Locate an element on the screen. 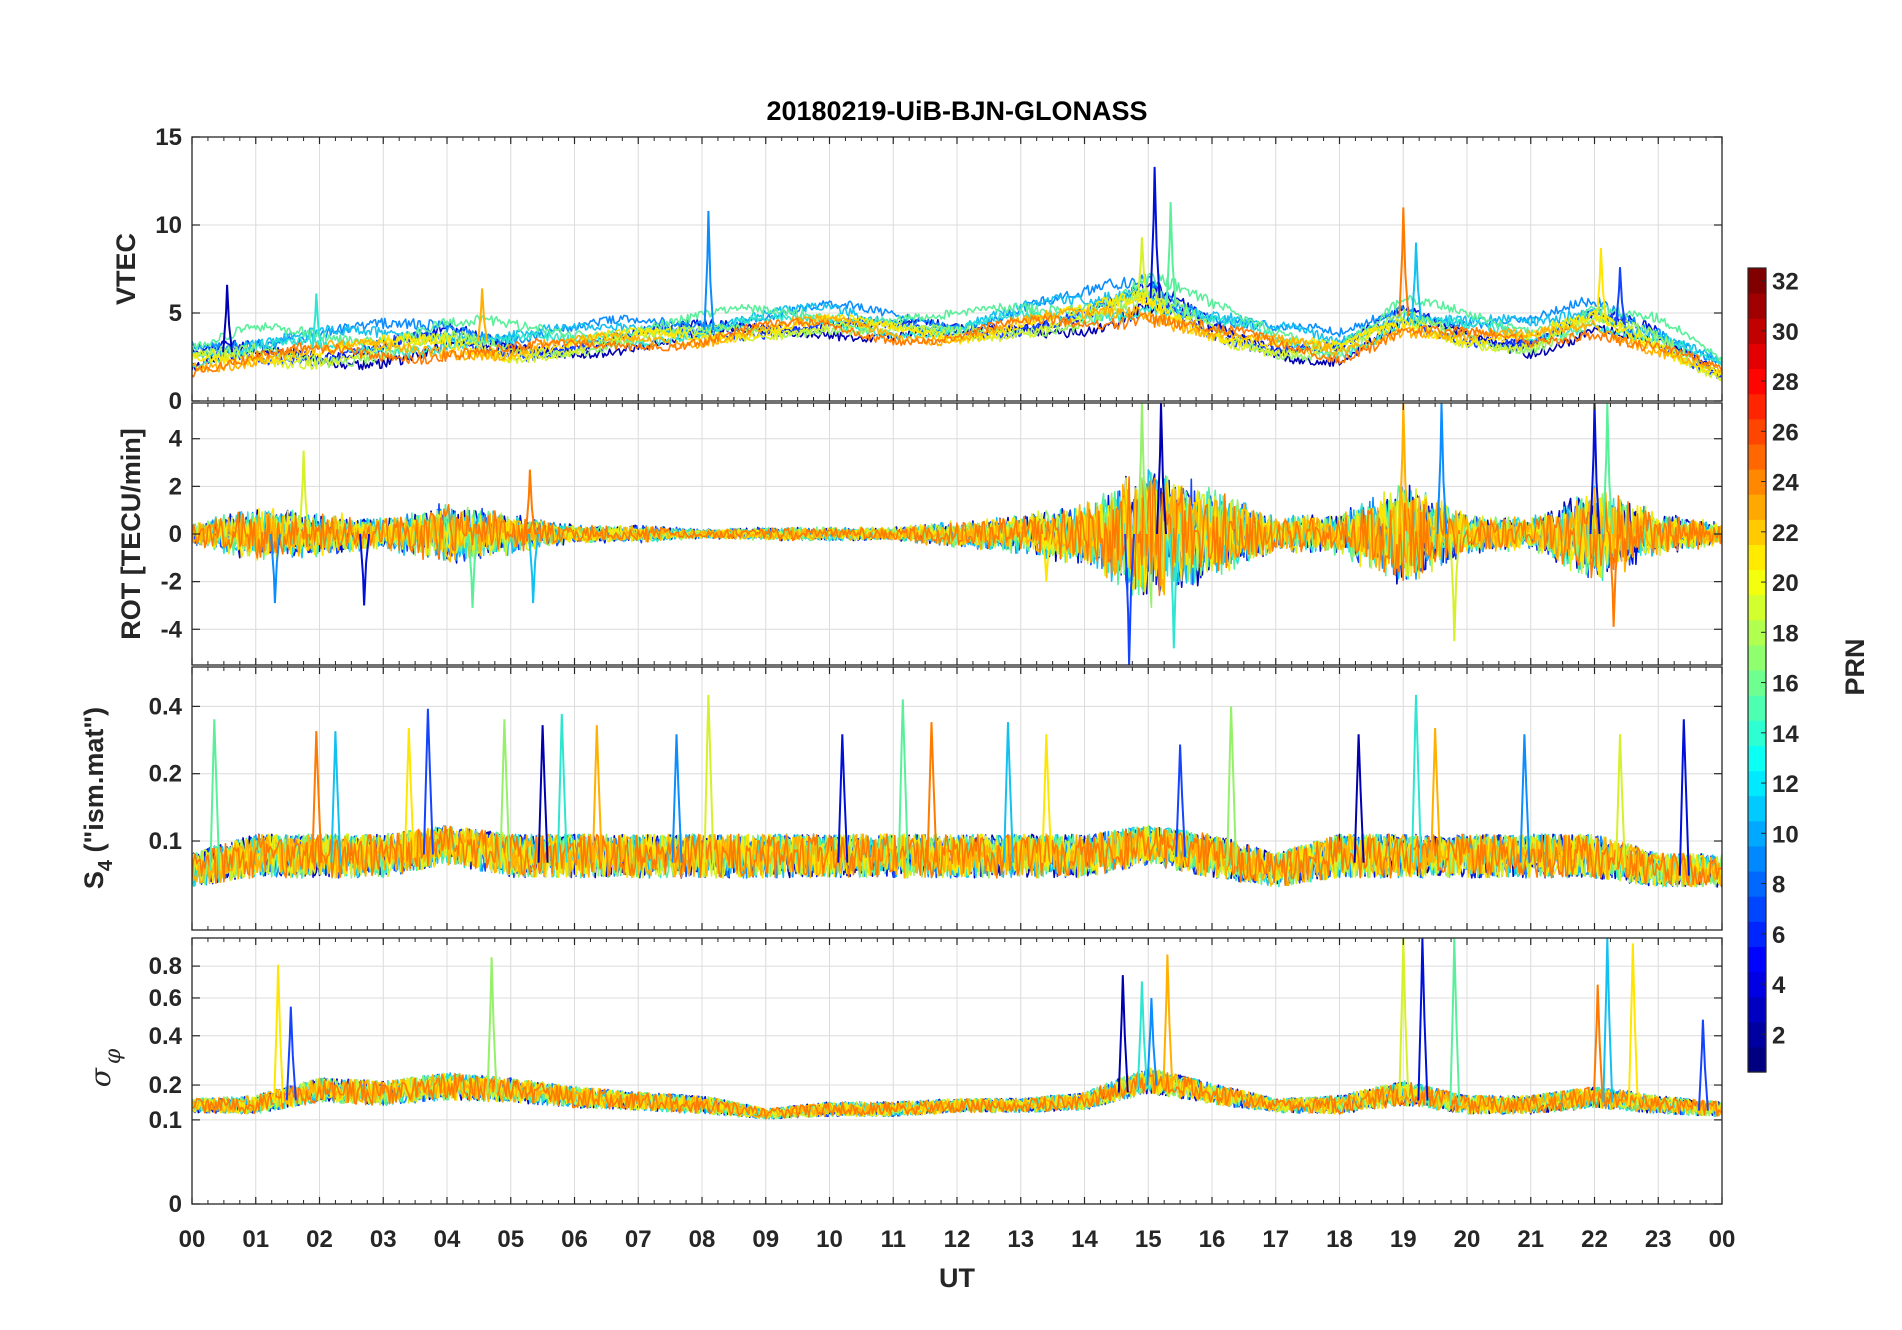 The width and height of the screenshot is (1902, 1330). x-tick-label: 22 is located at coordinates (1594, 1239).